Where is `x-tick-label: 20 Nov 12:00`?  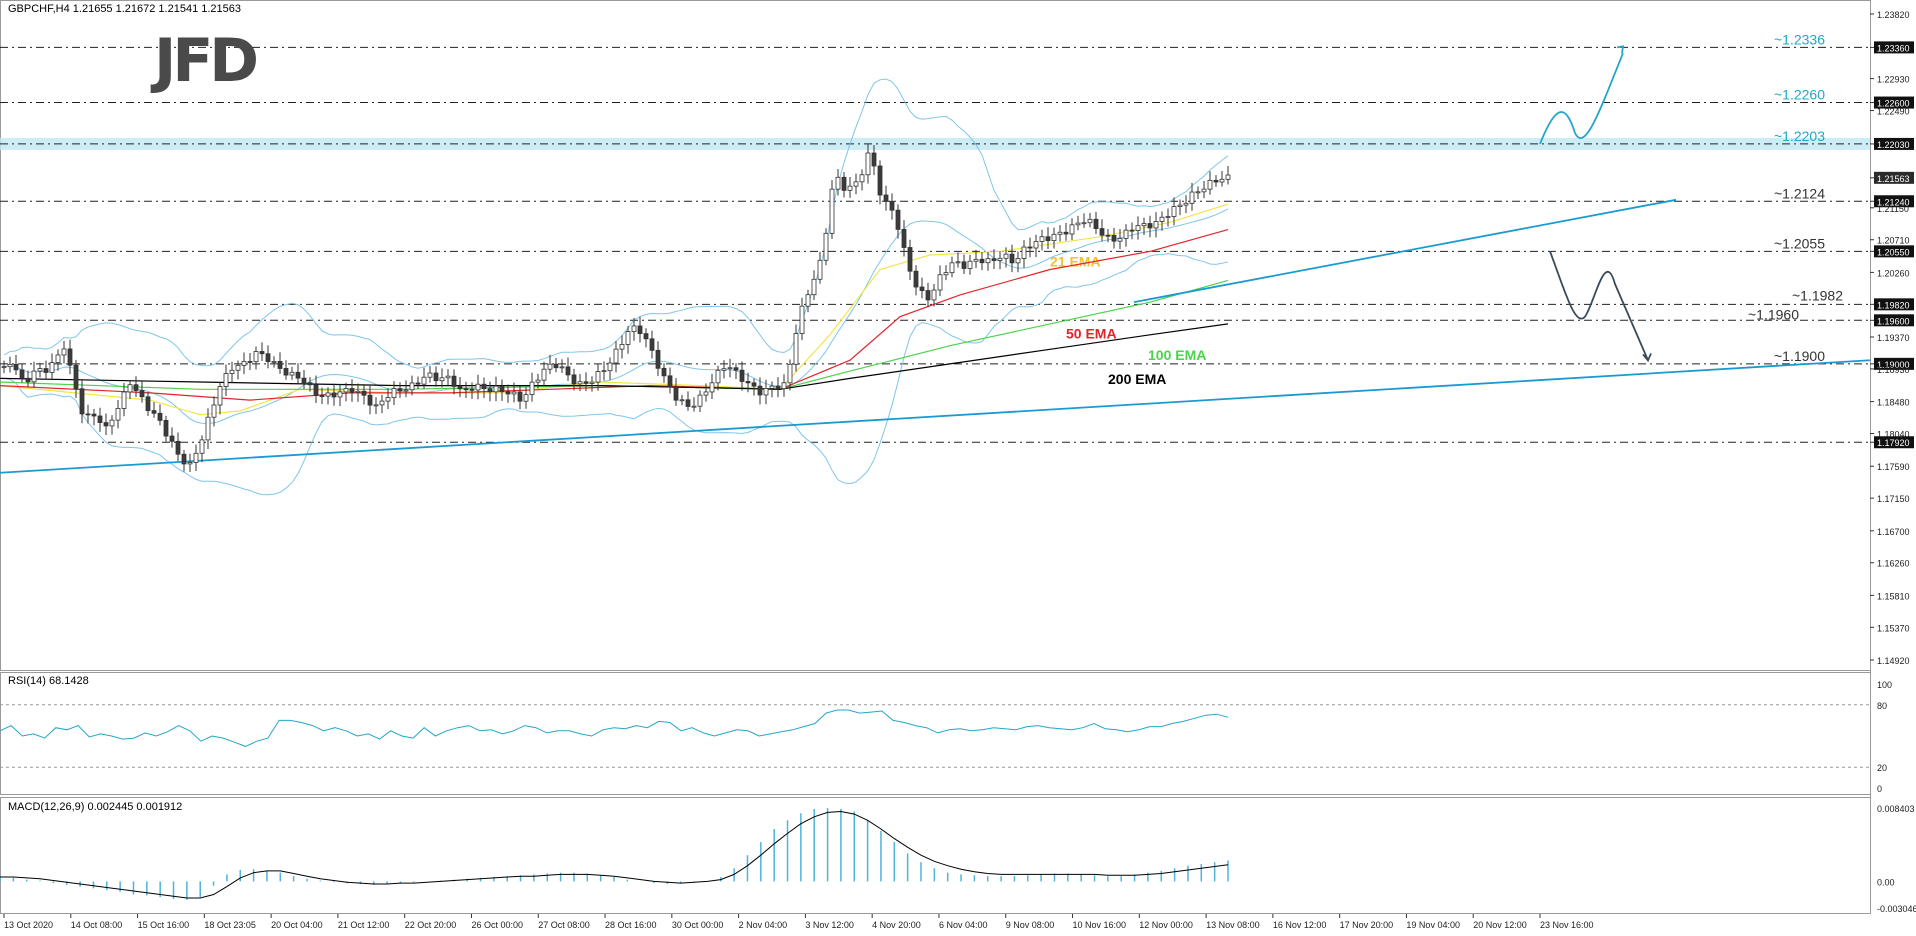
x-tick-label: 20 Nov 12:00 is located at coordinates (1500, 925).